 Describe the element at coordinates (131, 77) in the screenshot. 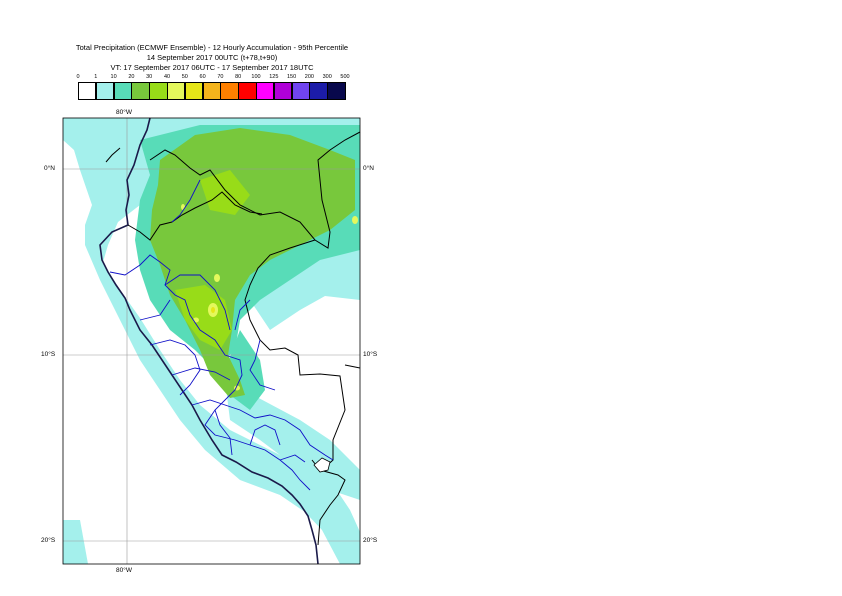

I see `legend-label: 20` at that location.